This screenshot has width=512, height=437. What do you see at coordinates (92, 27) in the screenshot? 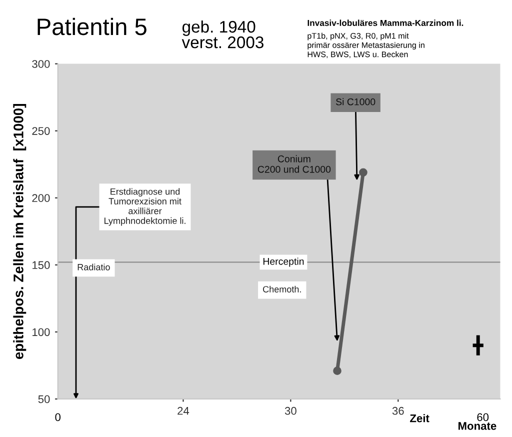
I see `chart-title: Patientin 5` at bounding box center [92, 27].